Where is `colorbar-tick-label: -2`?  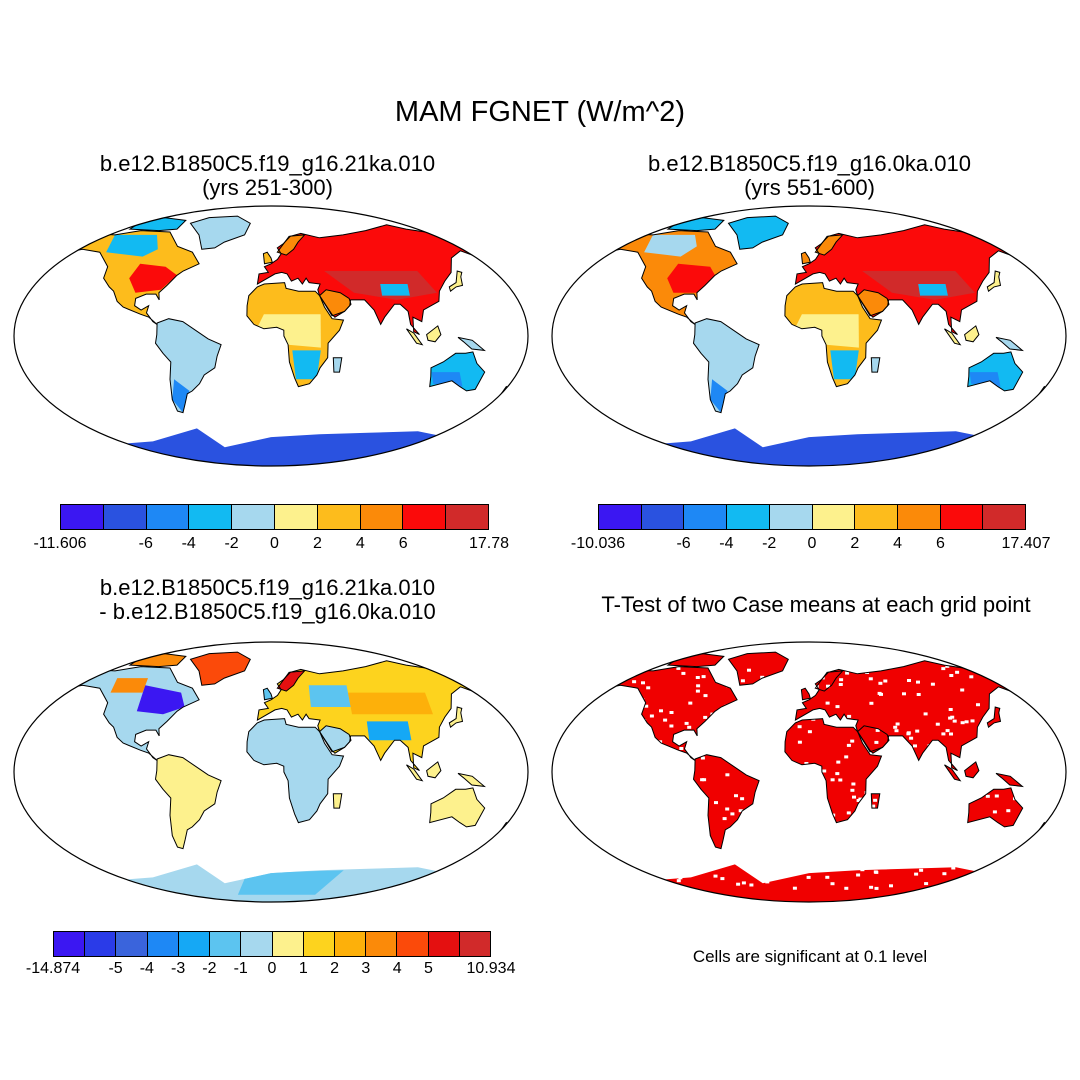
colorbar-tick-label: -2 is located at coordinates (231, 543).